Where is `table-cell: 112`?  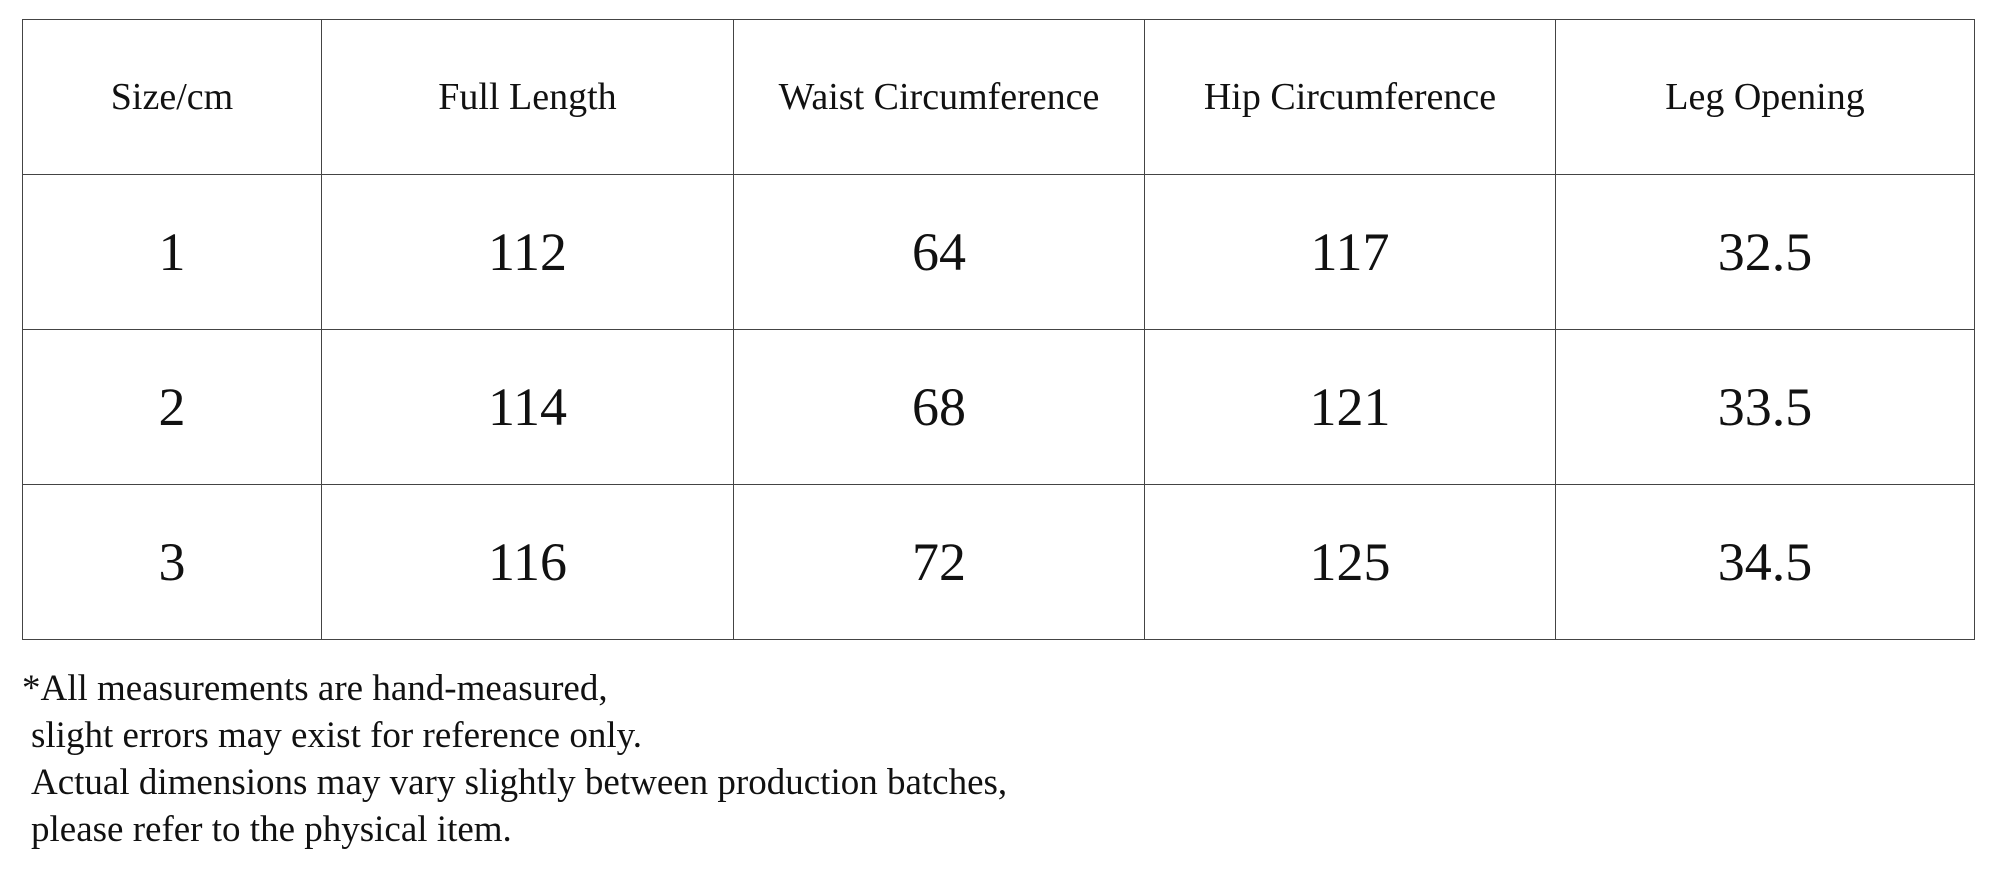 table-cell: 112 is located at coordinates (527, 252).